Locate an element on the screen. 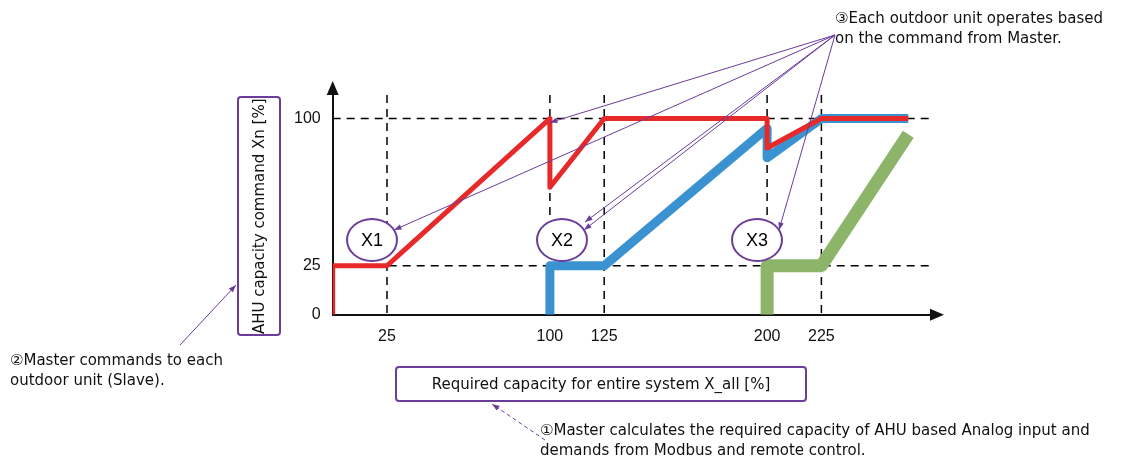 Image resolution: width=1144 pixels, height=470 pixels. text: ①Master calculates the required capacity of AHU based Analog input and demands from Modbus and remote control. is located at coordinates (815, 440).